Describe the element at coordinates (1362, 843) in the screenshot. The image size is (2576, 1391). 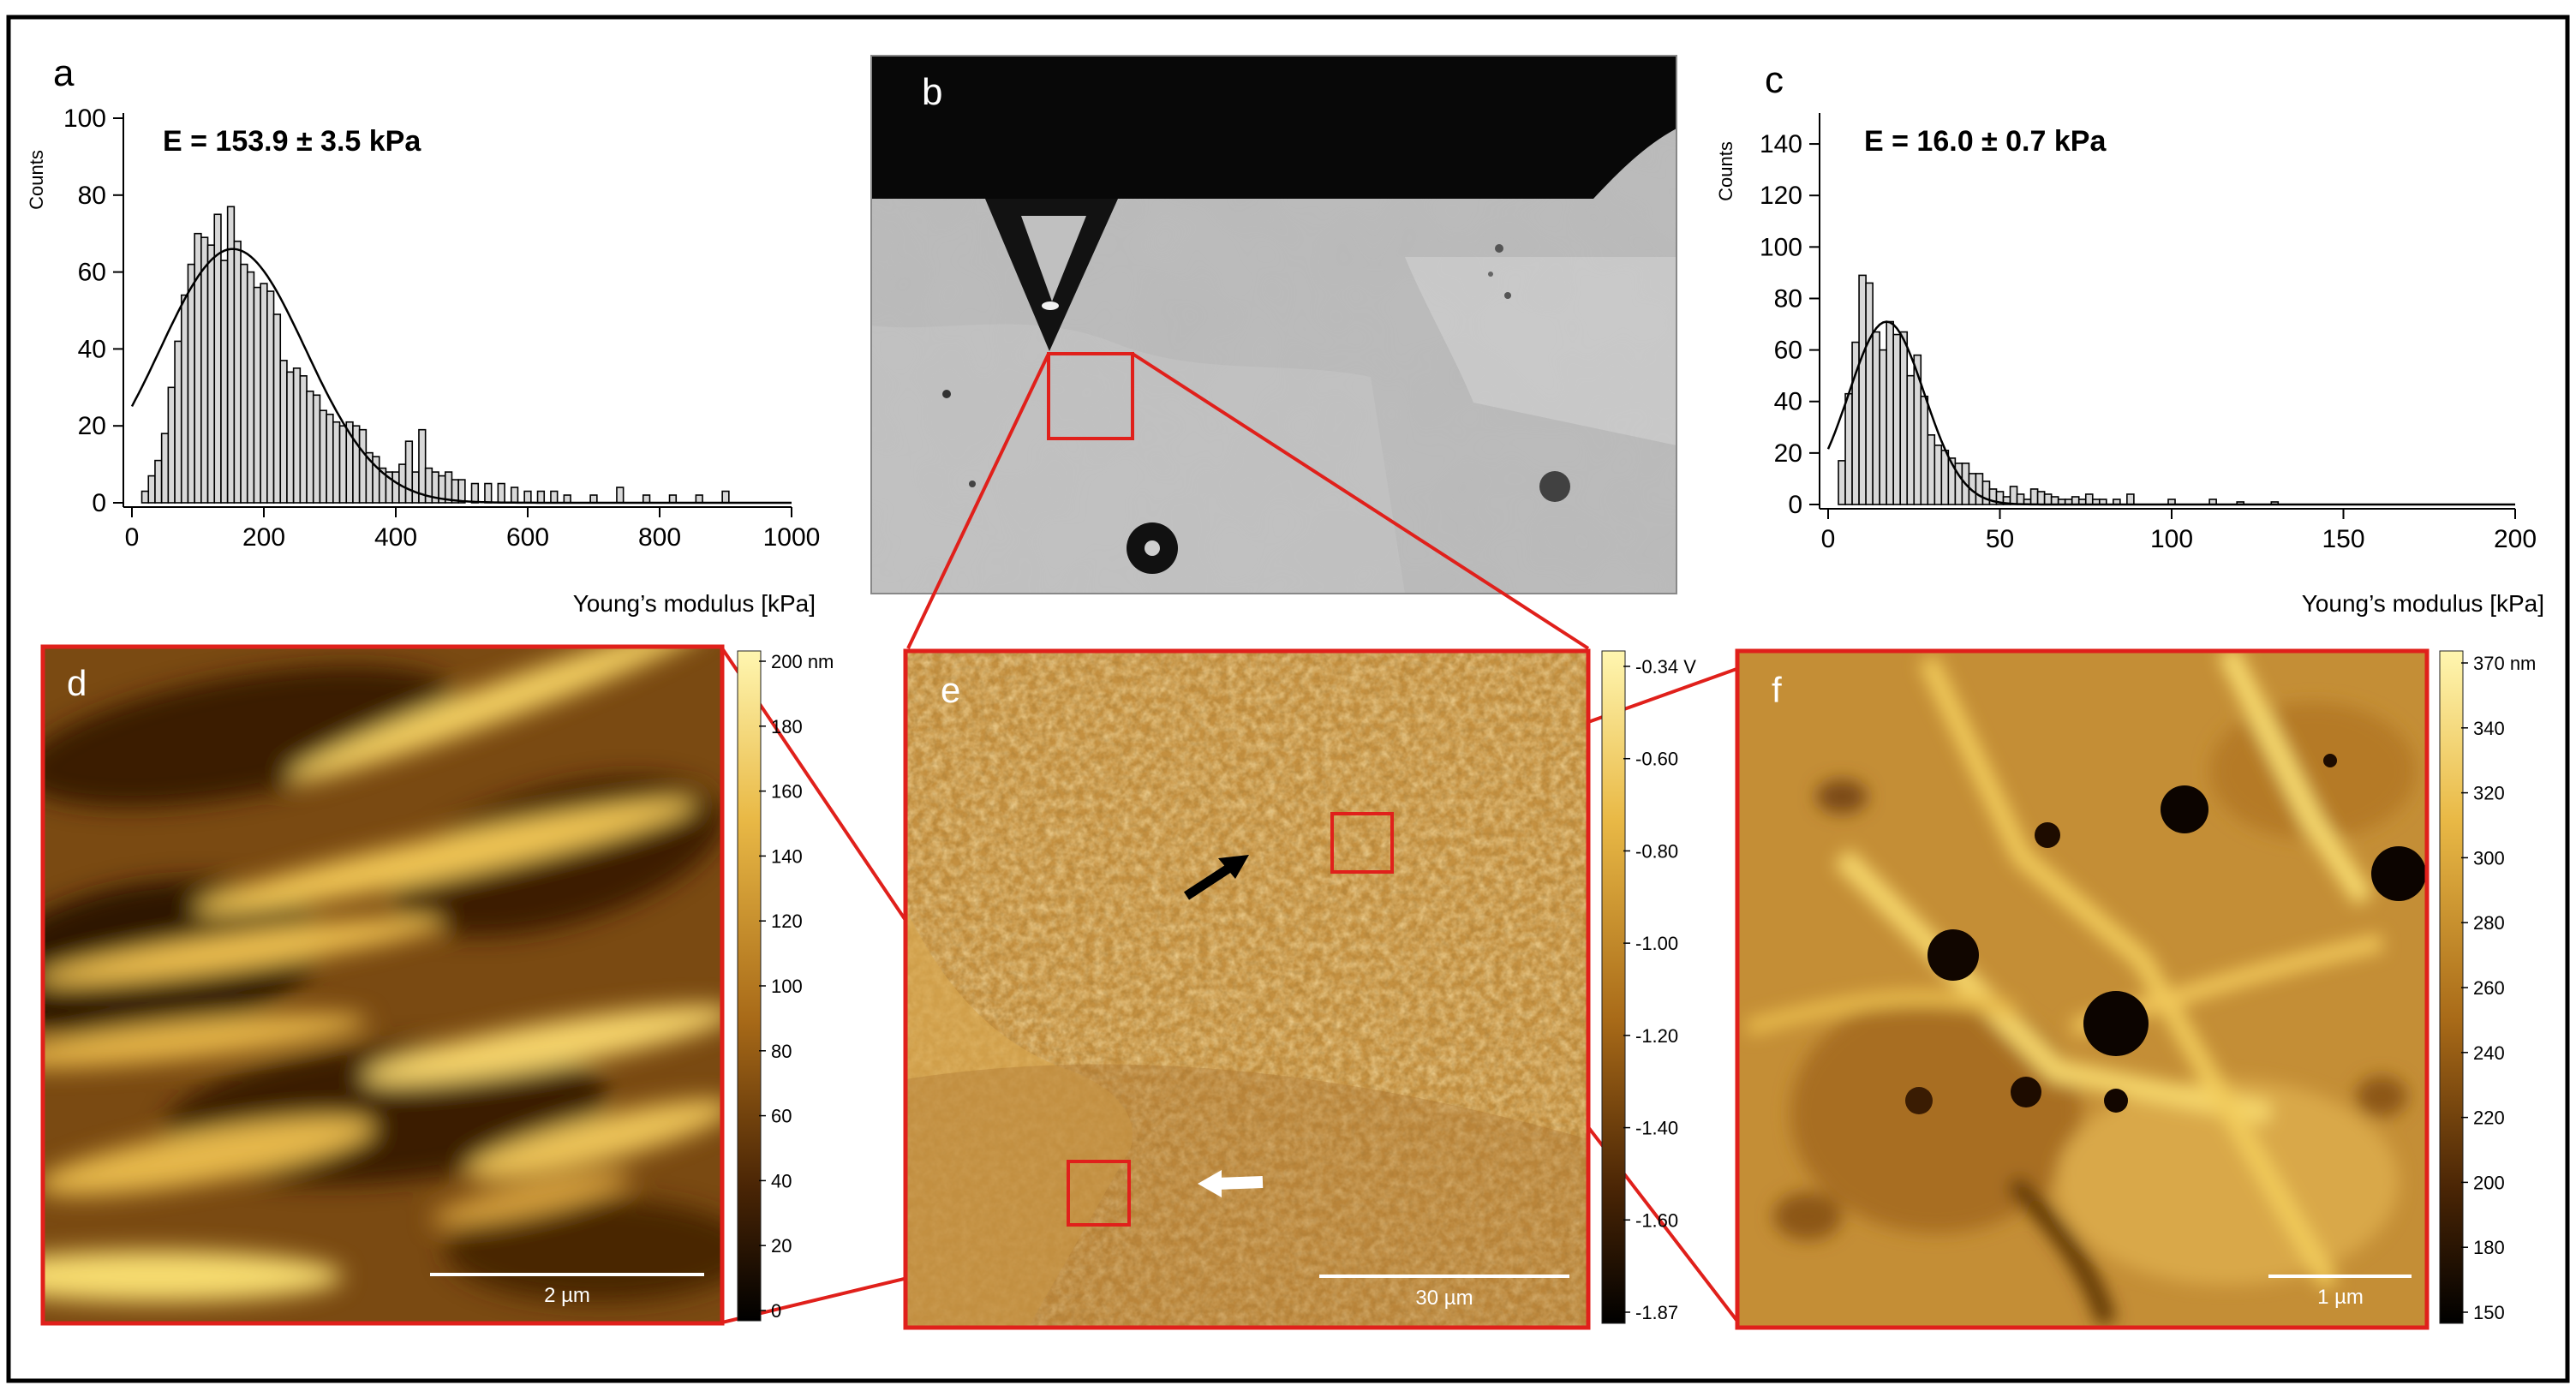
I see `zoom-box-e-upper` at that location.